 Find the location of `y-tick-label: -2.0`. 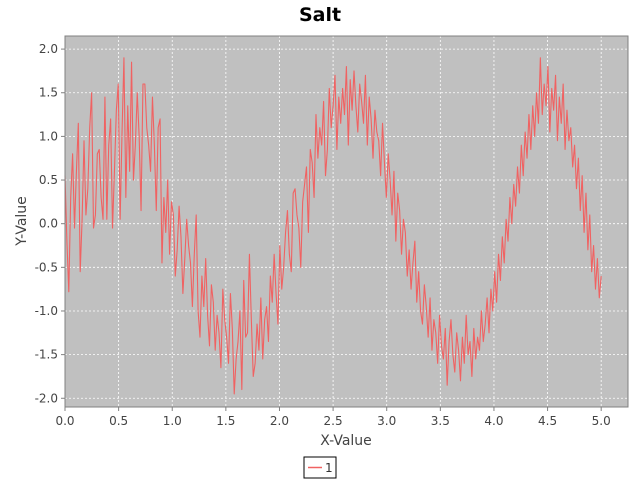

y-tick-label: -2.0 is located at coordinates (46, 398).